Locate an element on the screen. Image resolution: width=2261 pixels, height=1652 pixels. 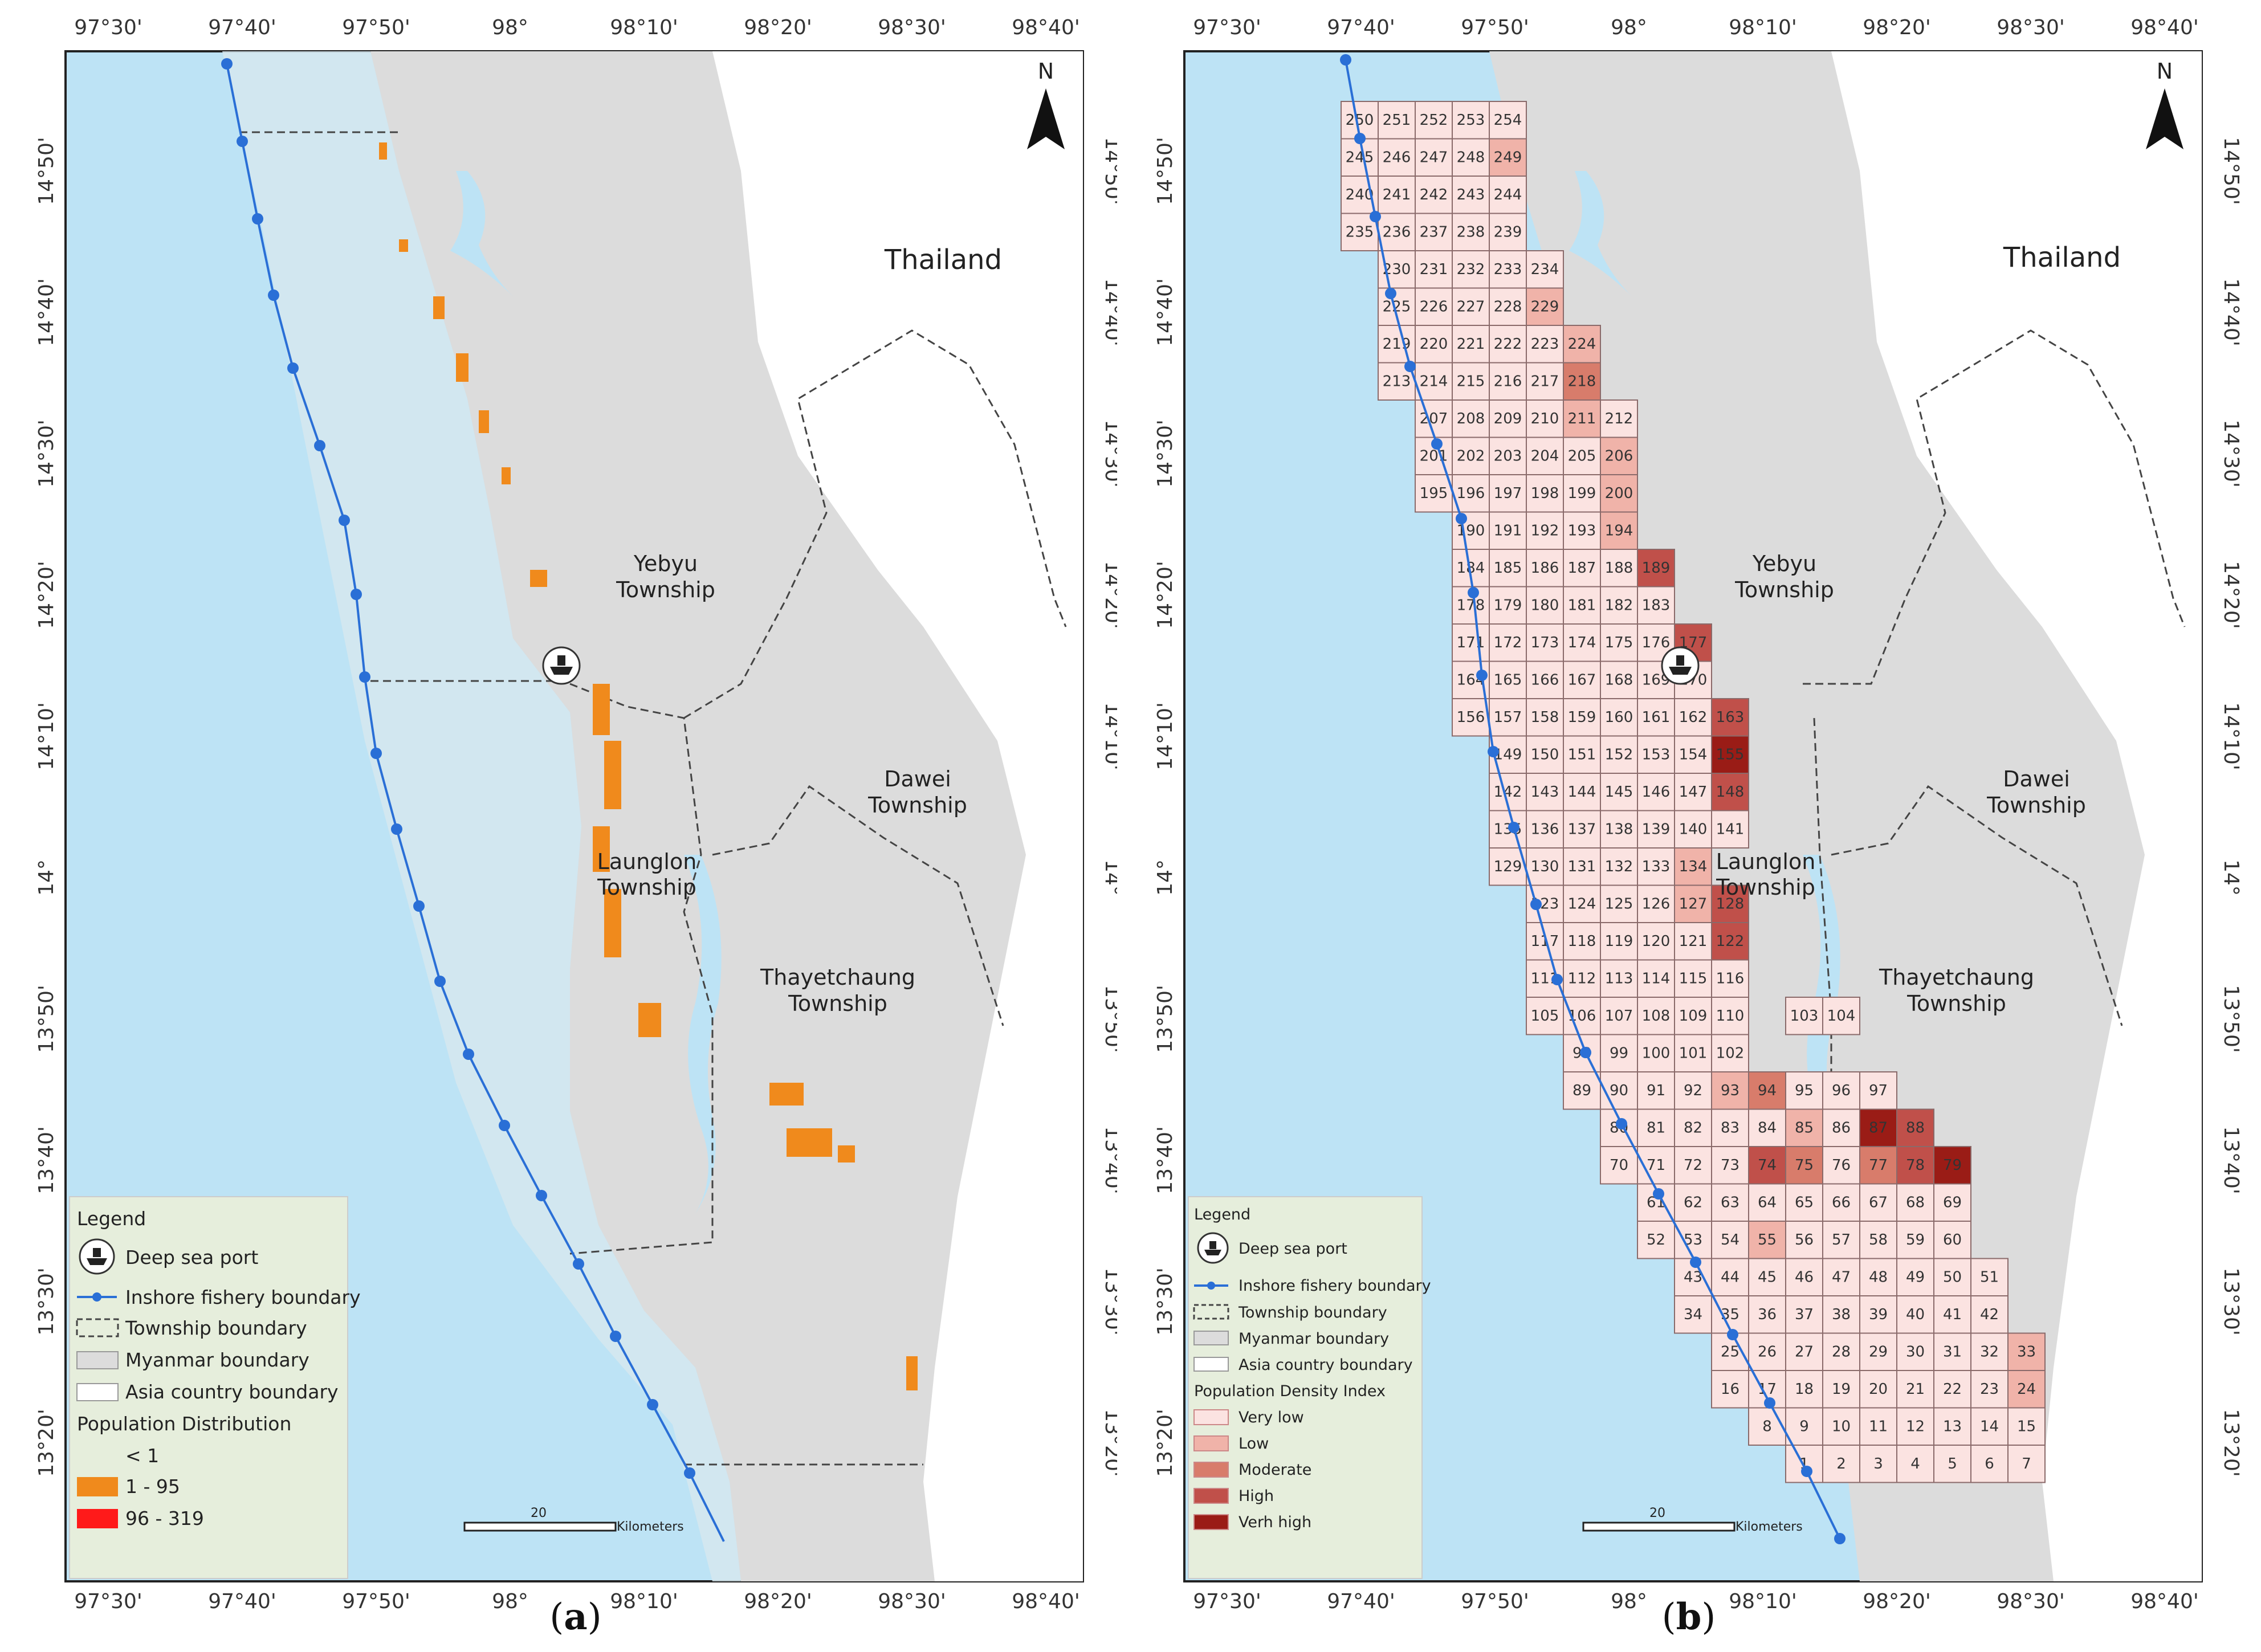
grid-cell-number: 2 is located at coordinates (1841, 1463).